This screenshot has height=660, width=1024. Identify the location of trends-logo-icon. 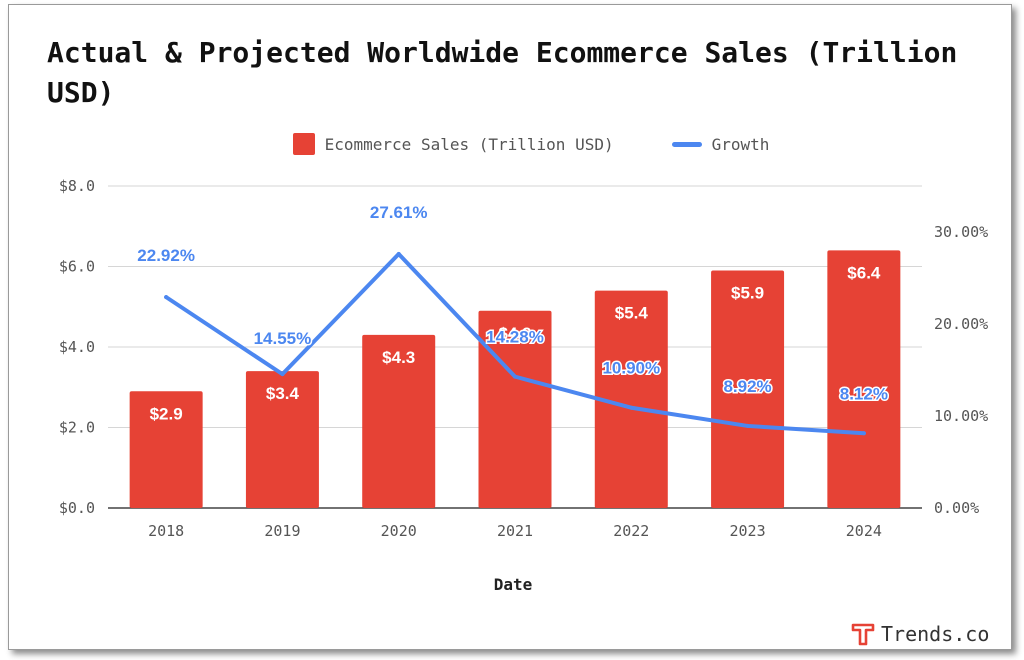
(863, 634).